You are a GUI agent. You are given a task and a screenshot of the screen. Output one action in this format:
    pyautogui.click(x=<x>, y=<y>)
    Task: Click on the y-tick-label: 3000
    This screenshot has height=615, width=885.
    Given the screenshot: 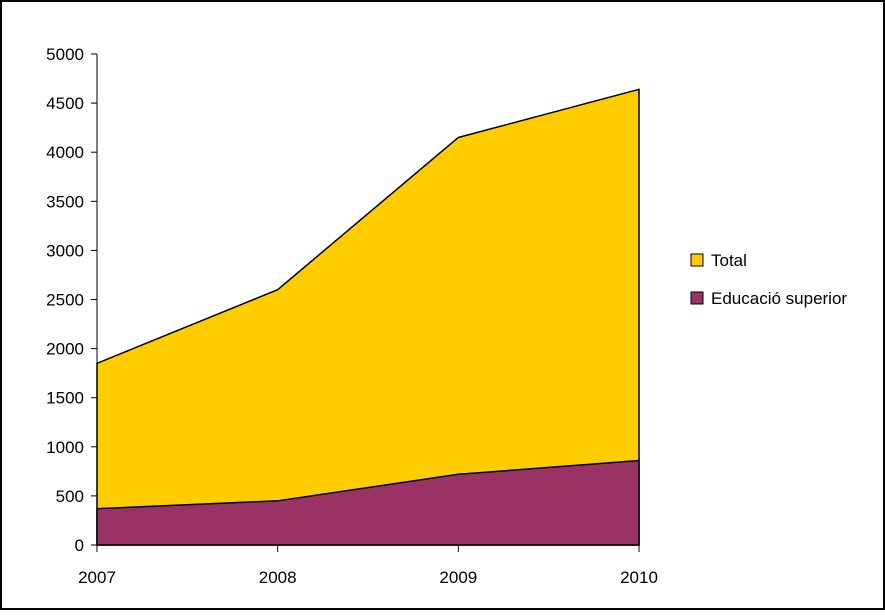 What is the action you would take?
    pyautogui.click(x=65, y=250)
    